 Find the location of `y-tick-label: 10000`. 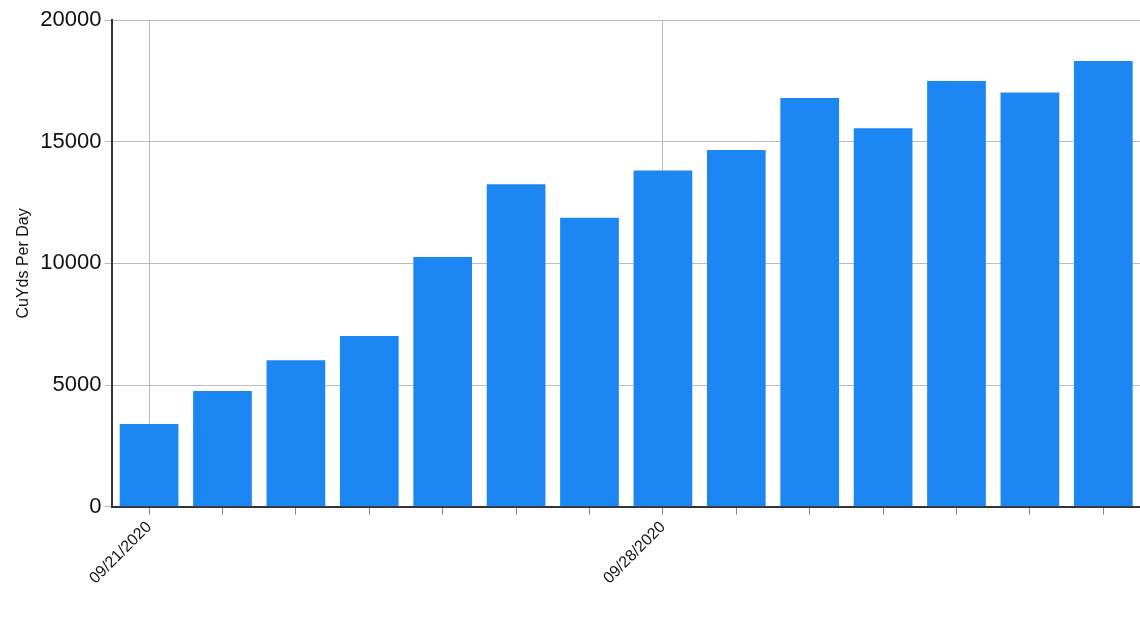

y-tick-label: 10000 is located at coordinates (71, 262).